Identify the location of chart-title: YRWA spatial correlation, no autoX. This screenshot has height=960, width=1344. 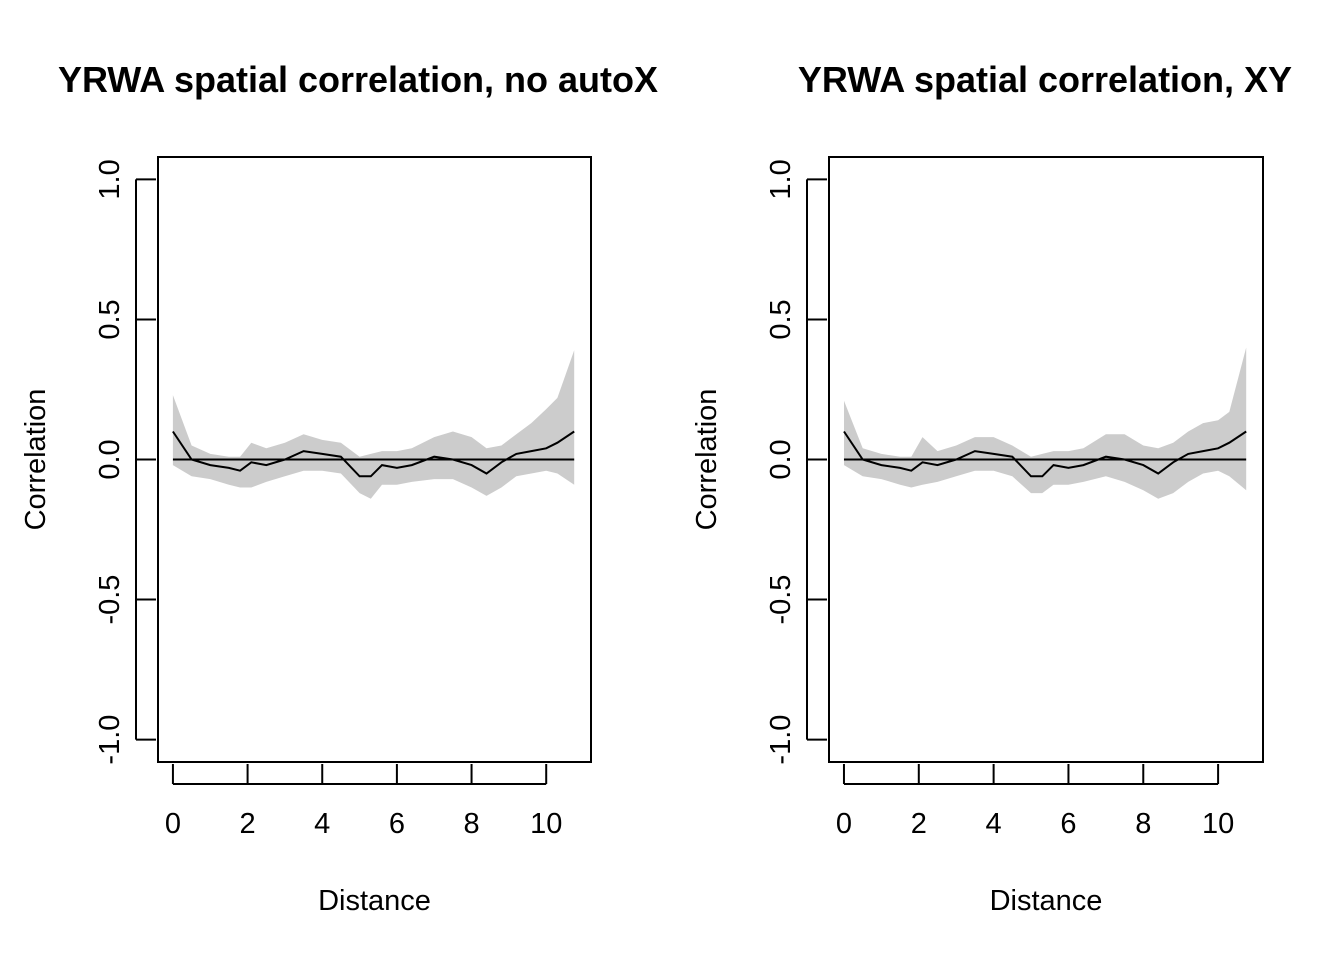
(358, 79).